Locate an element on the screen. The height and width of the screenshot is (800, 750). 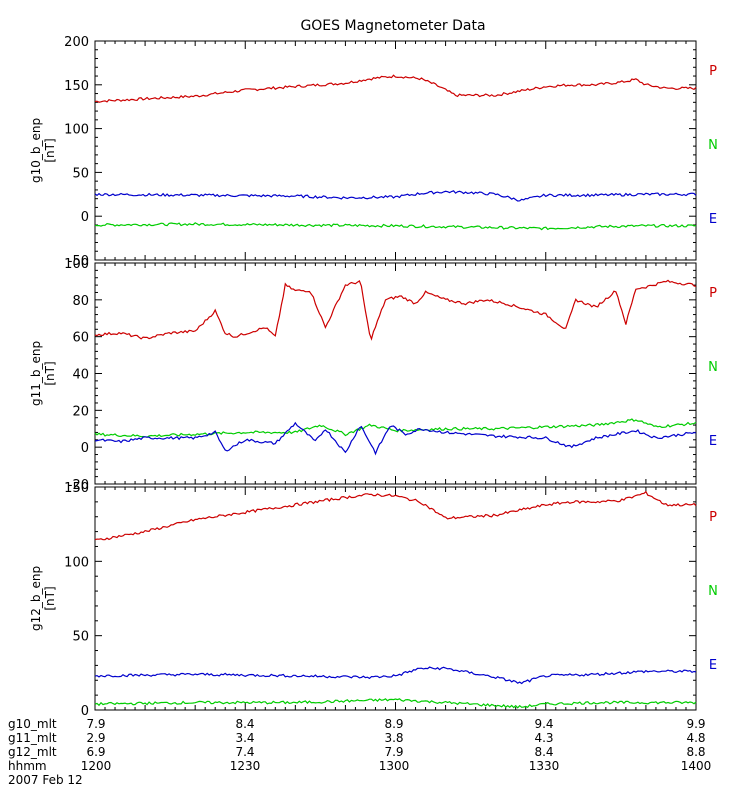
footer-g10-v0: 7.9 is located at coordinates (95, 724).